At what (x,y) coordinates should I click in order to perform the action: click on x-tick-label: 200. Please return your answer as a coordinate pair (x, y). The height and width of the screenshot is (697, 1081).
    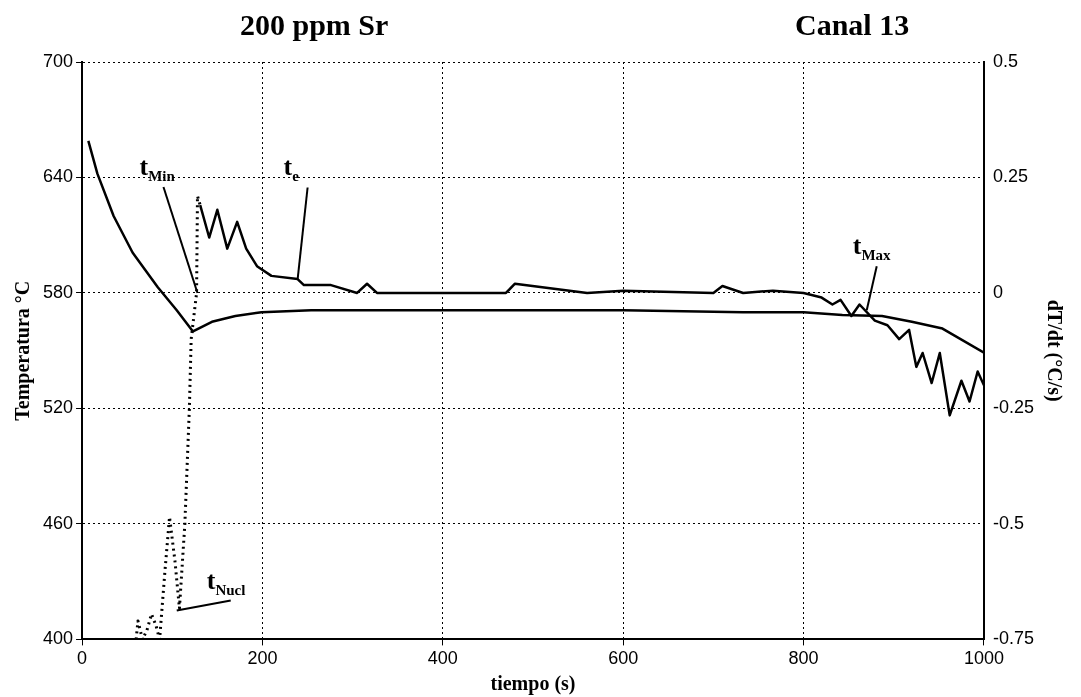
    Looking at the image, I should click on (262, 658).